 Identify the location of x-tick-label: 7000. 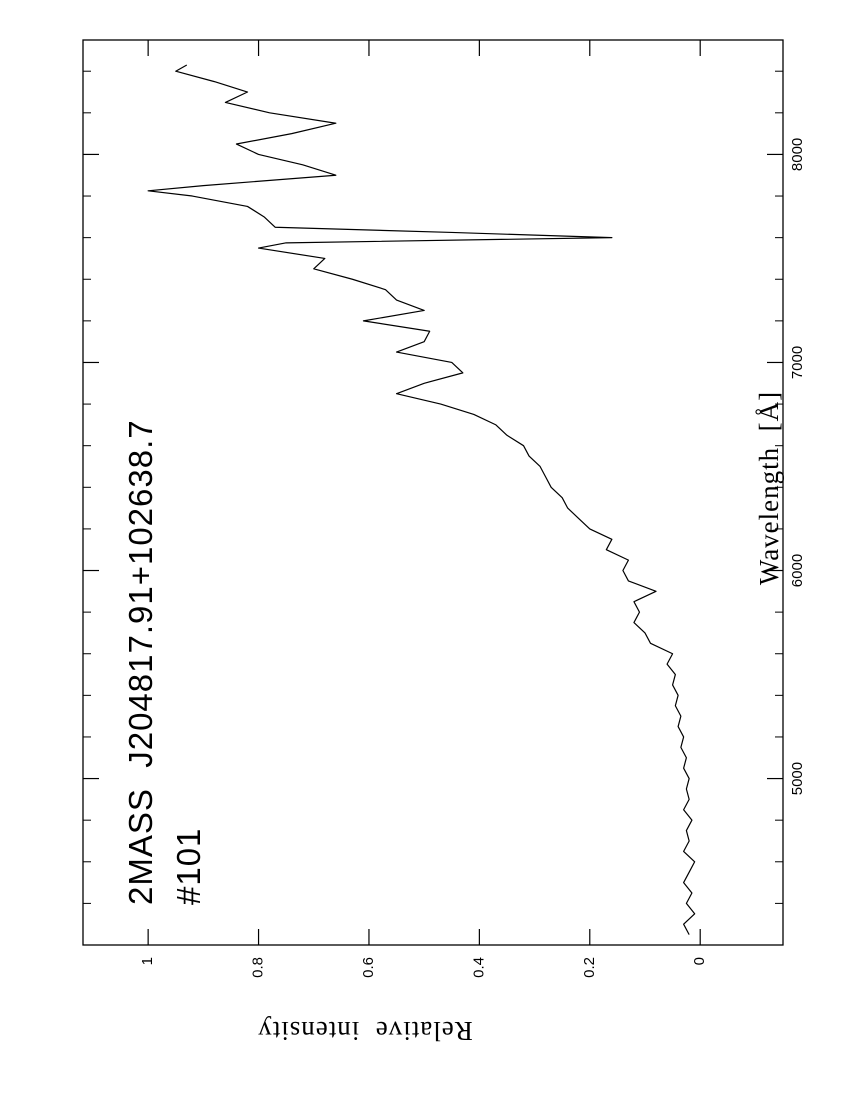
(797, 362).